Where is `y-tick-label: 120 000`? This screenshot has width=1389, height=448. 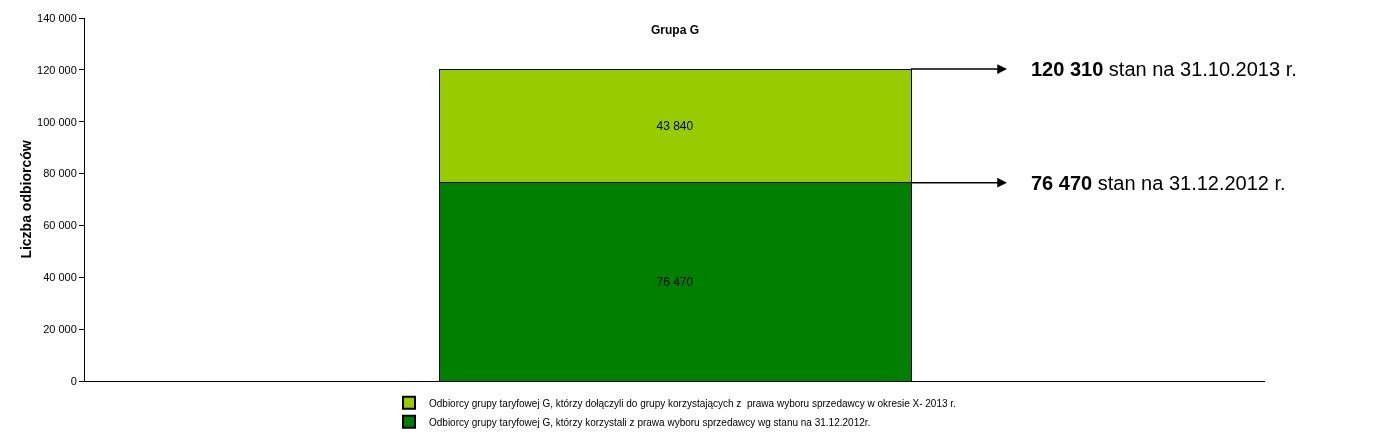
y-tick-label: 120 000 is located at coordinates (57, 69).